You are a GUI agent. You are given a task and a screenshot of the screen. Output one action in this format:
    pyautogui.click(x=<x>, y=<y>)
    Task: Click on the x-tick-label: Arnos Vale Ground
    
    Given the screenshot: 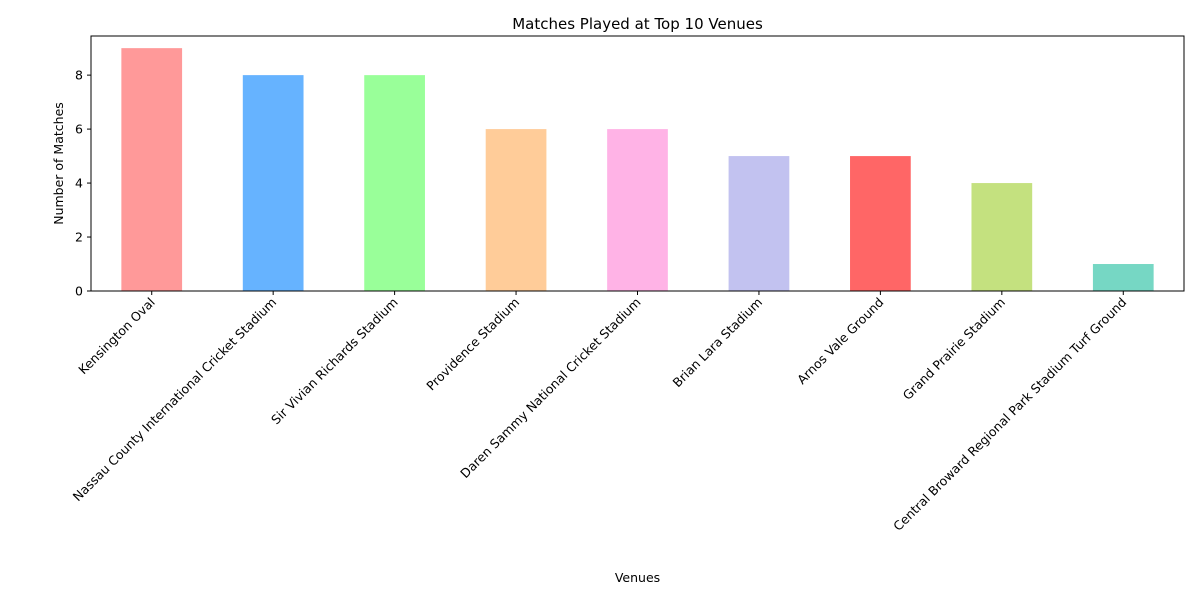 What is the action you would take?
    pyautogui.click(x=840, y=341)
    